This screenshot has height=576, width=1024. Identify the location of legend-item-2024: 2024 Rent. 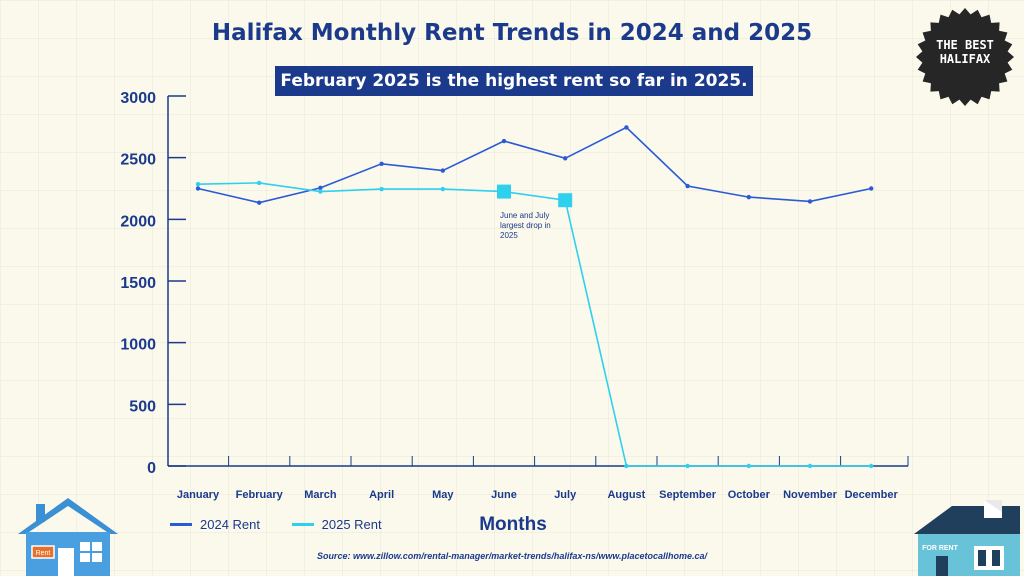
(215, 524).